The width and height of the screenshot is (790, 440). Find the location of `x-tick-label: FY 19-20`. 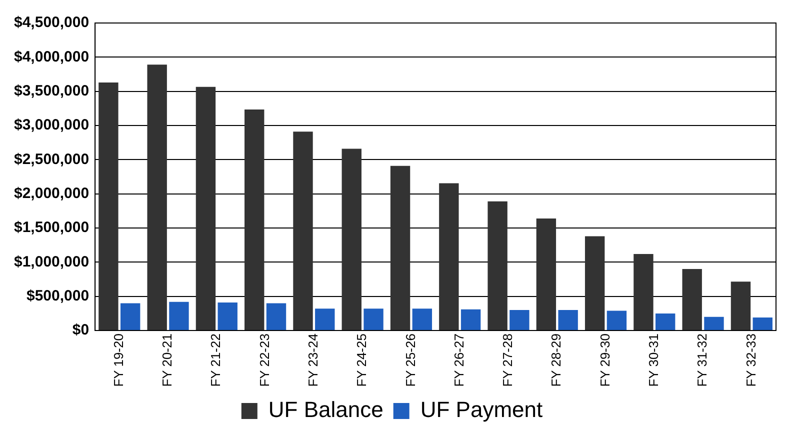

x-tick-label: FY 19-20 is located at coordinates (118, 360).